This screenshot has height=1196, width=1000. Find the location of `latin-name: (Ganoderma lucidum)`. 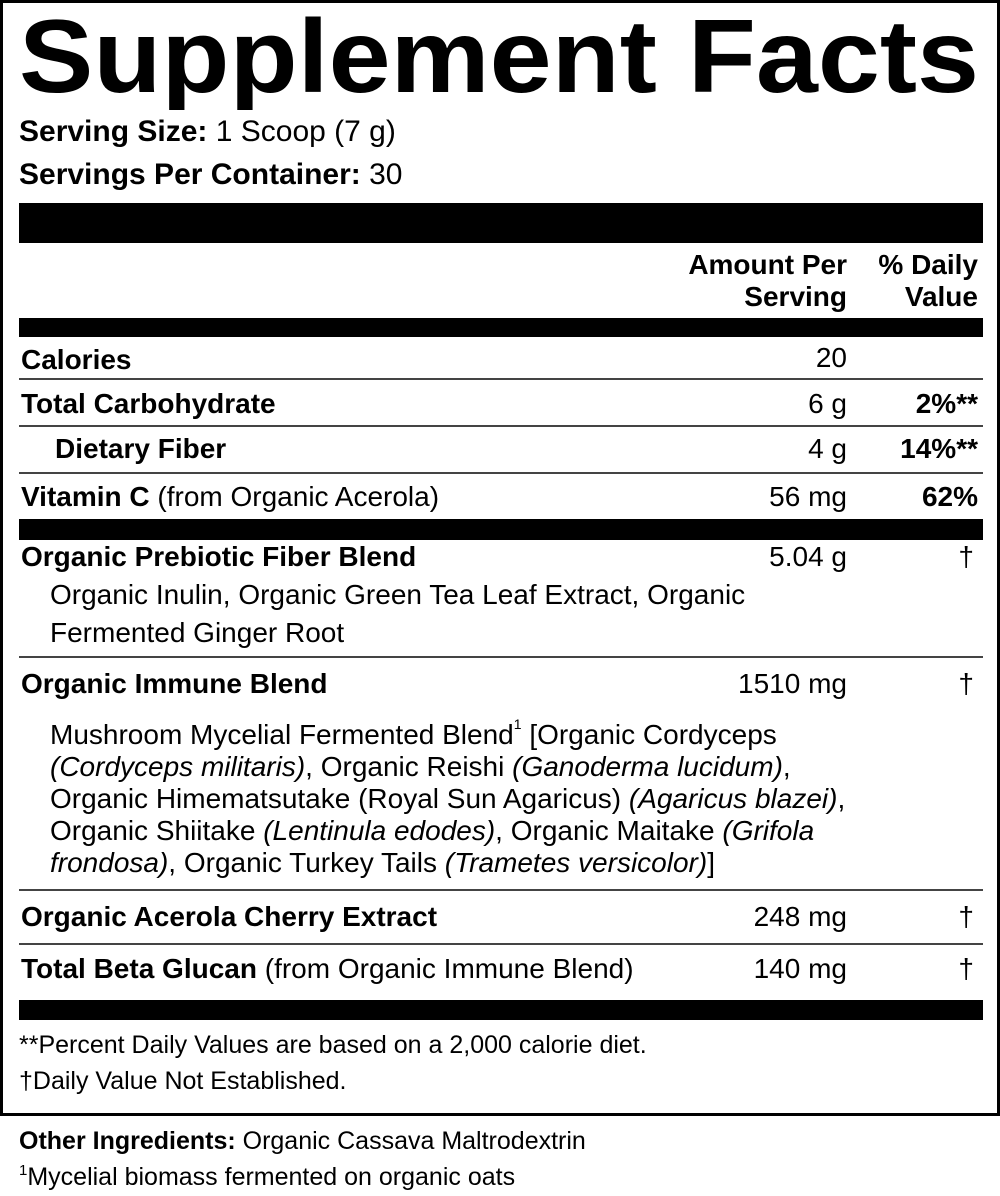

latin-name: (Ganoderma lucidum) is located at coordinates (647, 766).